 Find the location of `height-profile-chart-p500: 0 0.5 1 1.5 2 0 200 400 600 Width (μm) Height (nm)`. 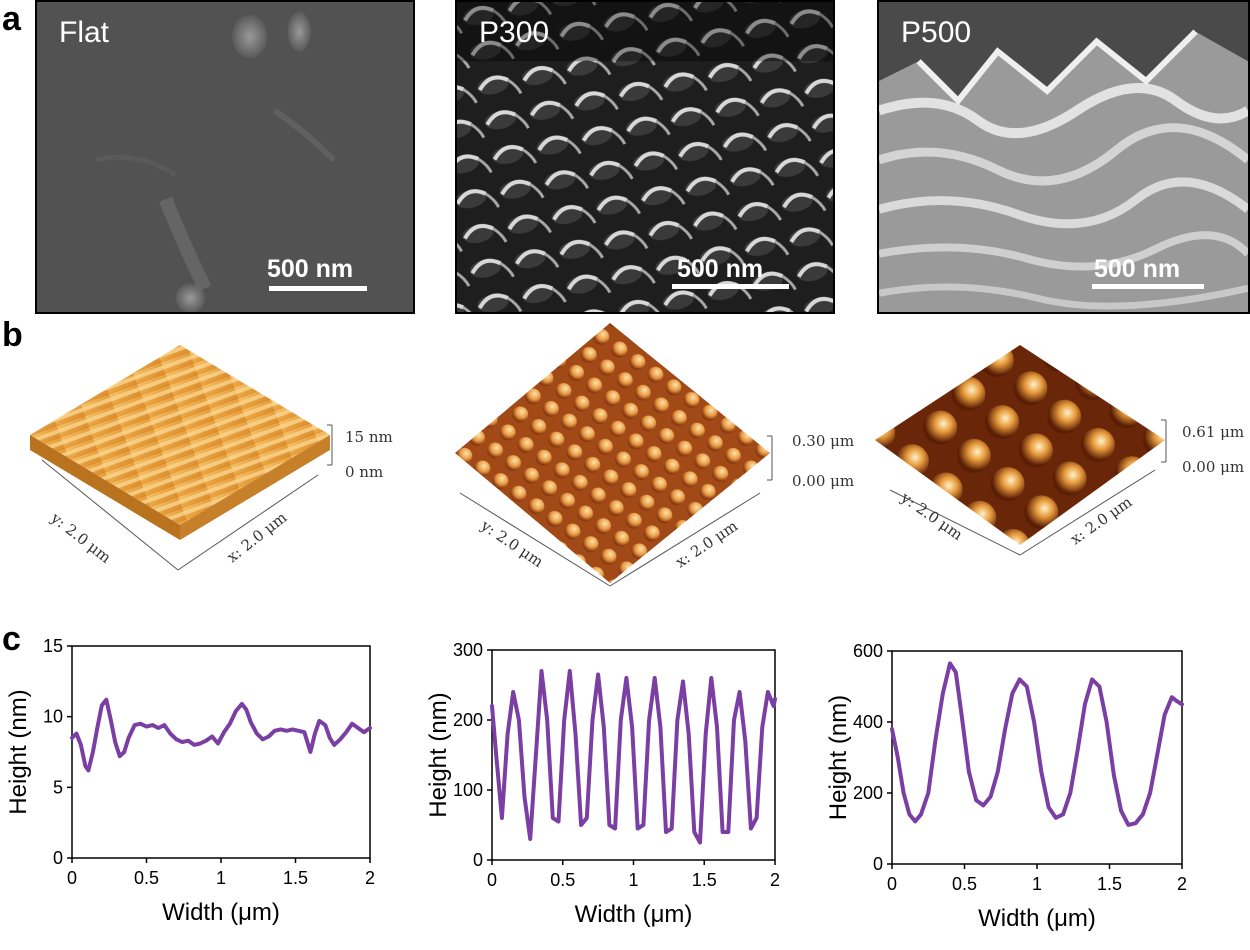

height-profile-chart-p500: 0 0.5 1 1.5 2 0 200 400 600 Width (μm) Height (nm) is located at coordinates (1032, 787).